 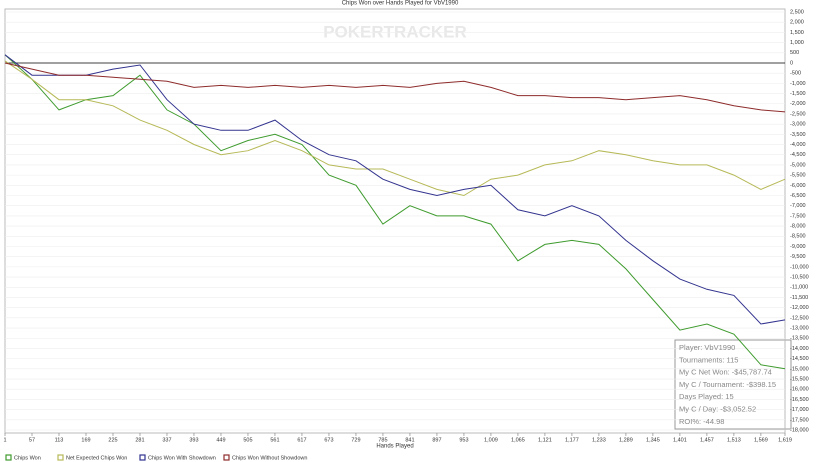 I want to click on x-tick-label: 1,233, so click(x=599, y=440).